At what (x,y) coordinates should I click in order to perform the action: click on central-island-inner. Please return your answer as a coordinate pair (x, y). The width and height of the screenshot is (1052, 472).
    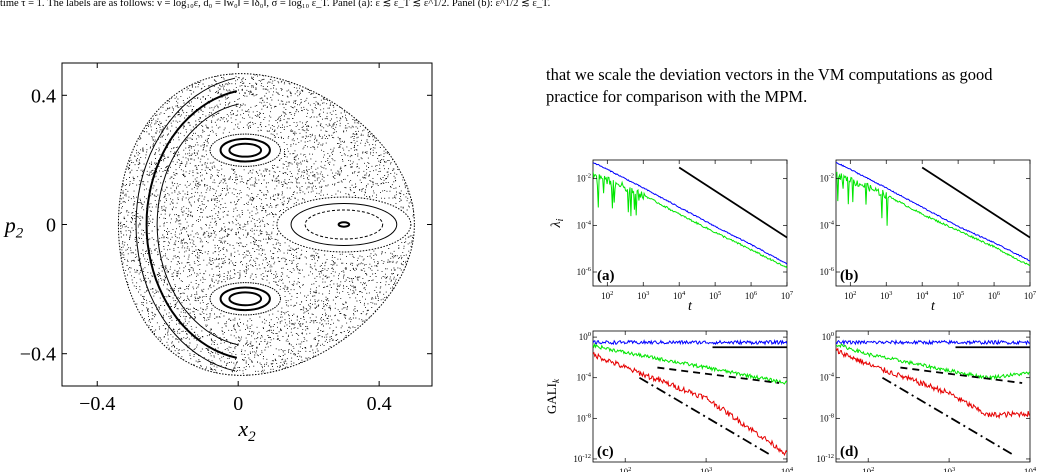
    Looking at the image, I should click on (344, 224).